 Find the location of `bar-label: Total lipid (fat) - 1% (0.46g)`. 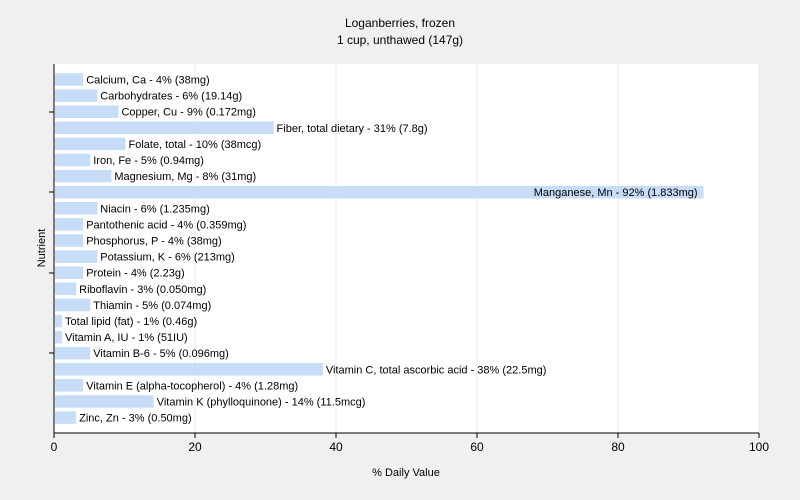

bar-label: Total lipid (fat) - 1% (0.46g) is located at coordinates (131, 322).